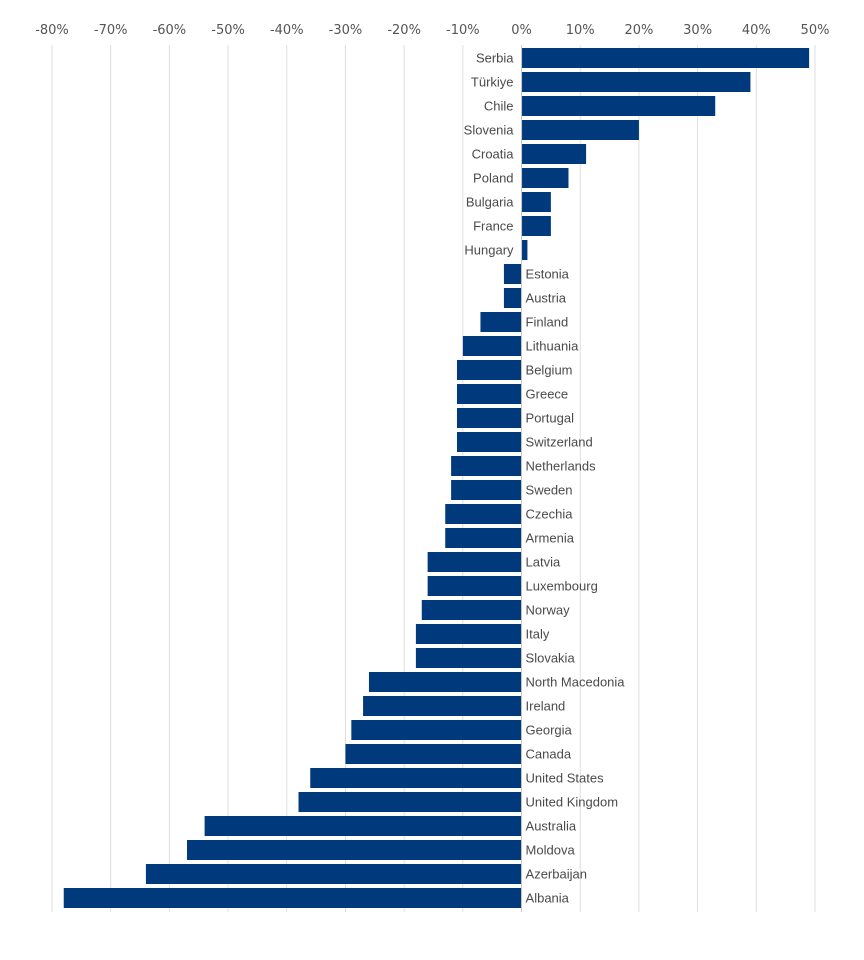  What do you see at coordinates (551, 850) in the screenshot?
I see `category-label: Moldova` at bounding box center [551, 850].